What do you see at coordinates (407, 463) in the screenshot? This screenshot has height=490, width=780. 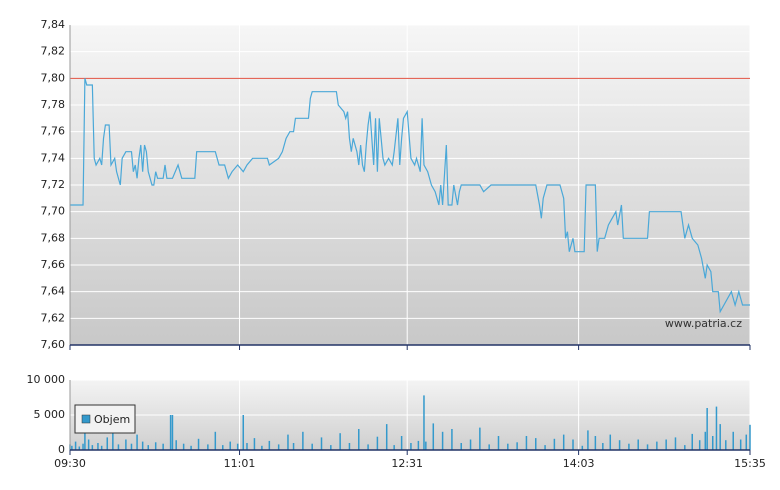 I see `x-tick-label: 12:31` at bounding box center [407, 463].